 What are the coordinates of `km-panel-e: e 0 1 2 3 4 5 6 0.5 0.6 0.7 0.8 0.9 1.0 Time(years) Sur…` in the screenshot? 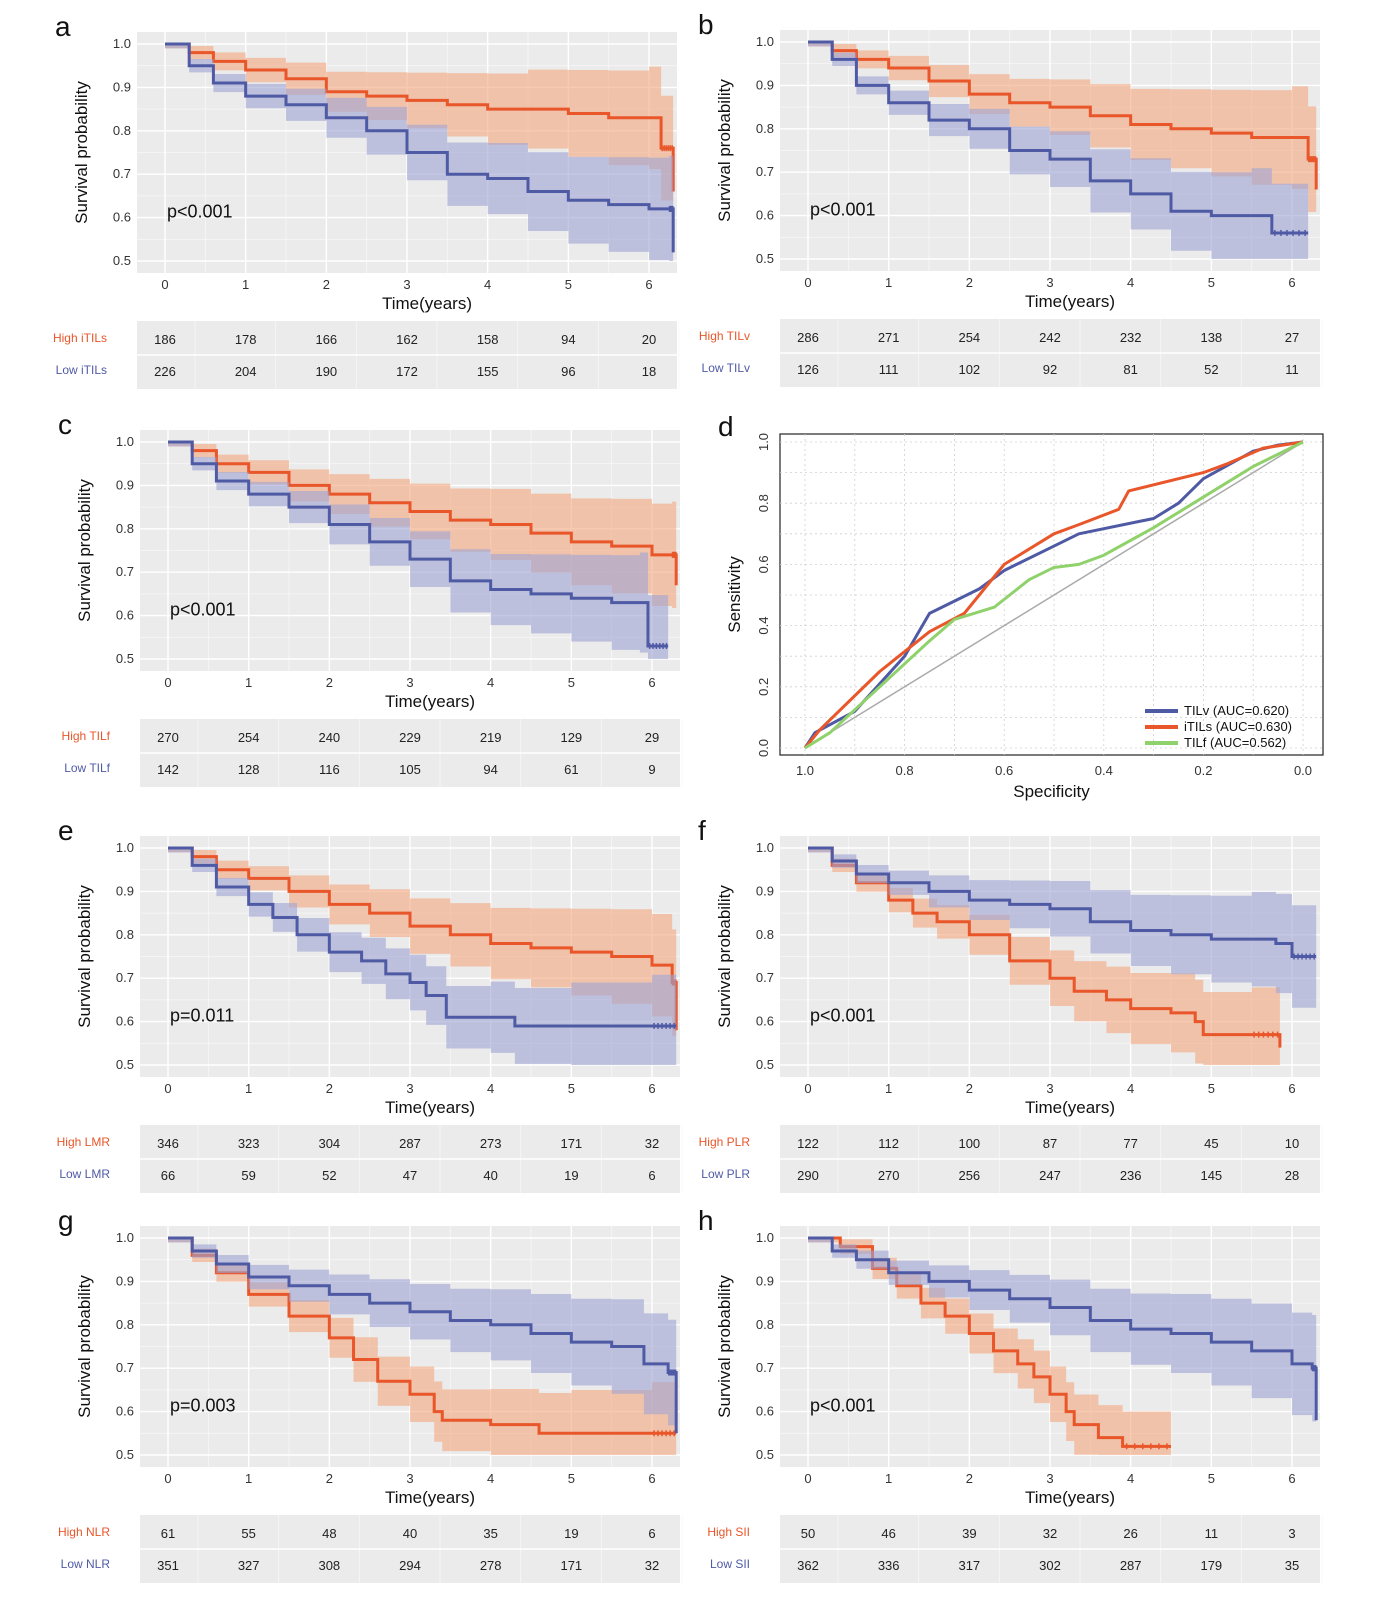 It's located at (370, 1004).